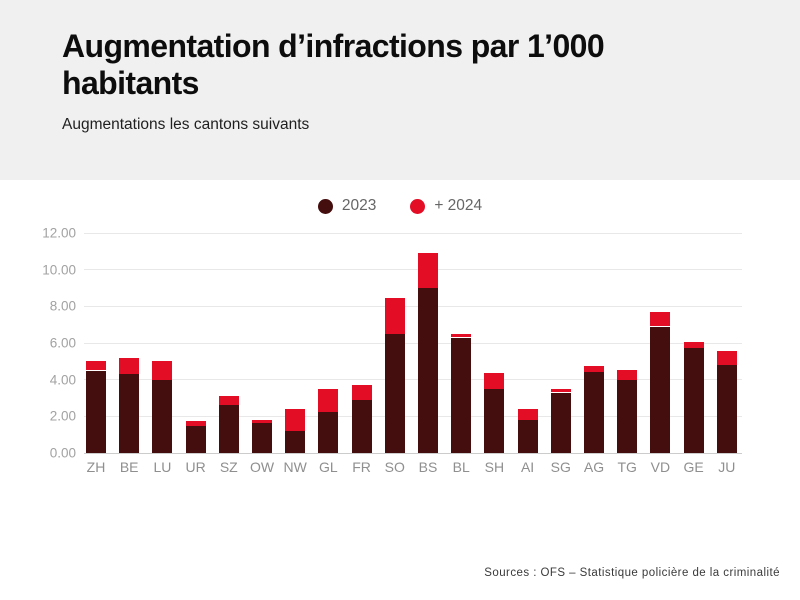  Describe the element at coordinates (228, 401) in the screenshot. I see `bar-segment-2024-SZ` at that location.